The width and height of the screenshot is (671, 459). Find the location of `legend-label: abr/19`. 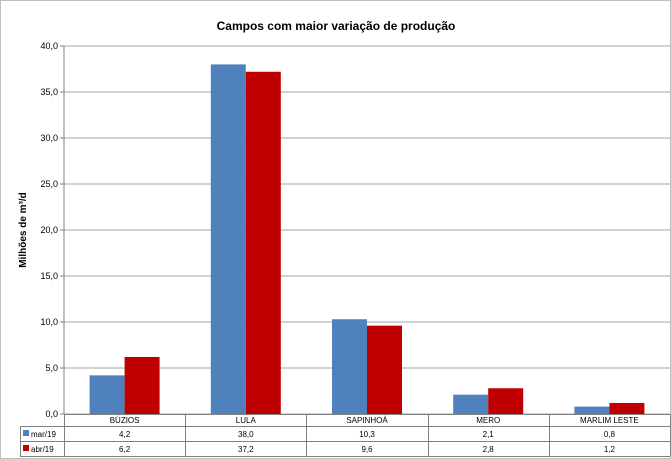

legend-label: abr/19 is located at coordinates (42, 449).